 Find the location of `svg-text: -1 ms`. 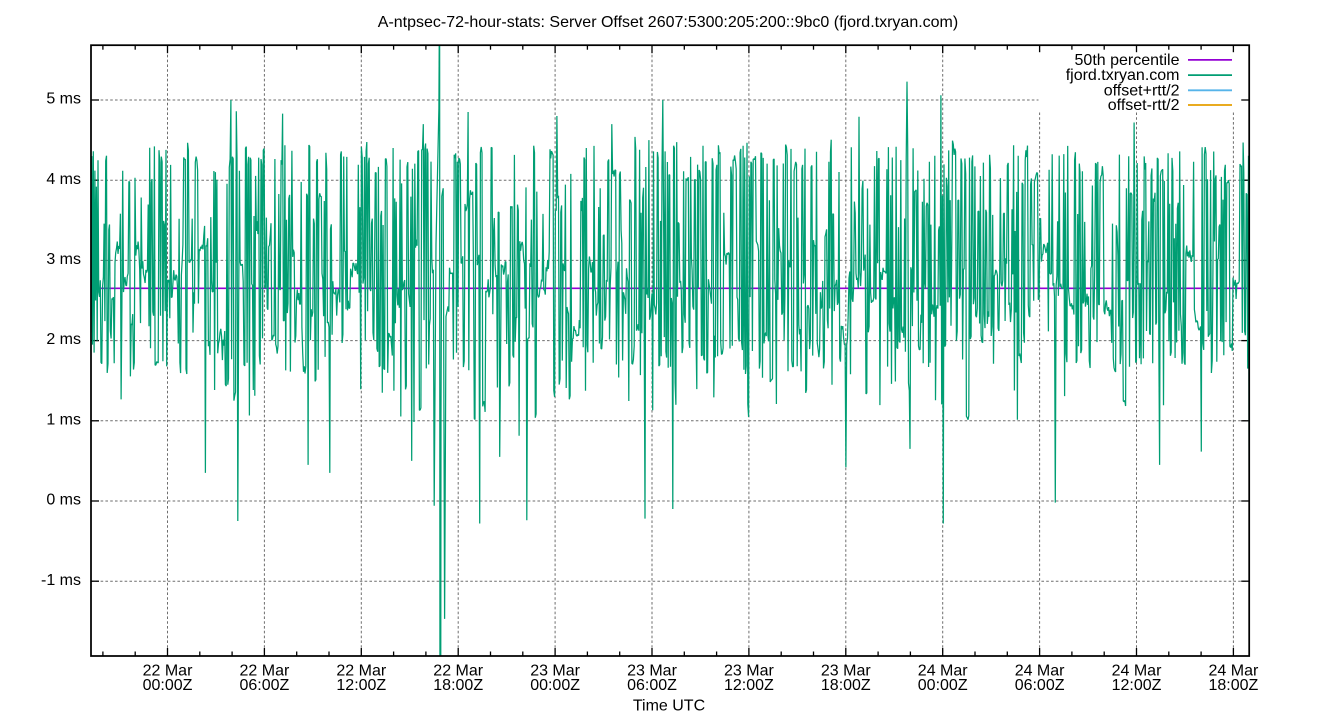

svg-text: -1 ms is located at coordinates (61, 580).